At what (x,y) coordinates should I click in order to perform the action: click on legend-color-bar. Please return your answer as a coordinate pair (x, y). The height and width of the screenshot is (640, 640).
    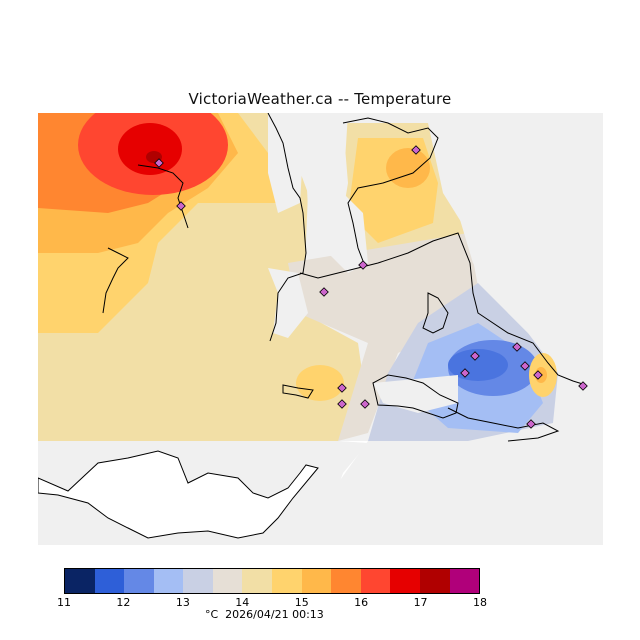
    Looking at the image, I should click on (272, 581).